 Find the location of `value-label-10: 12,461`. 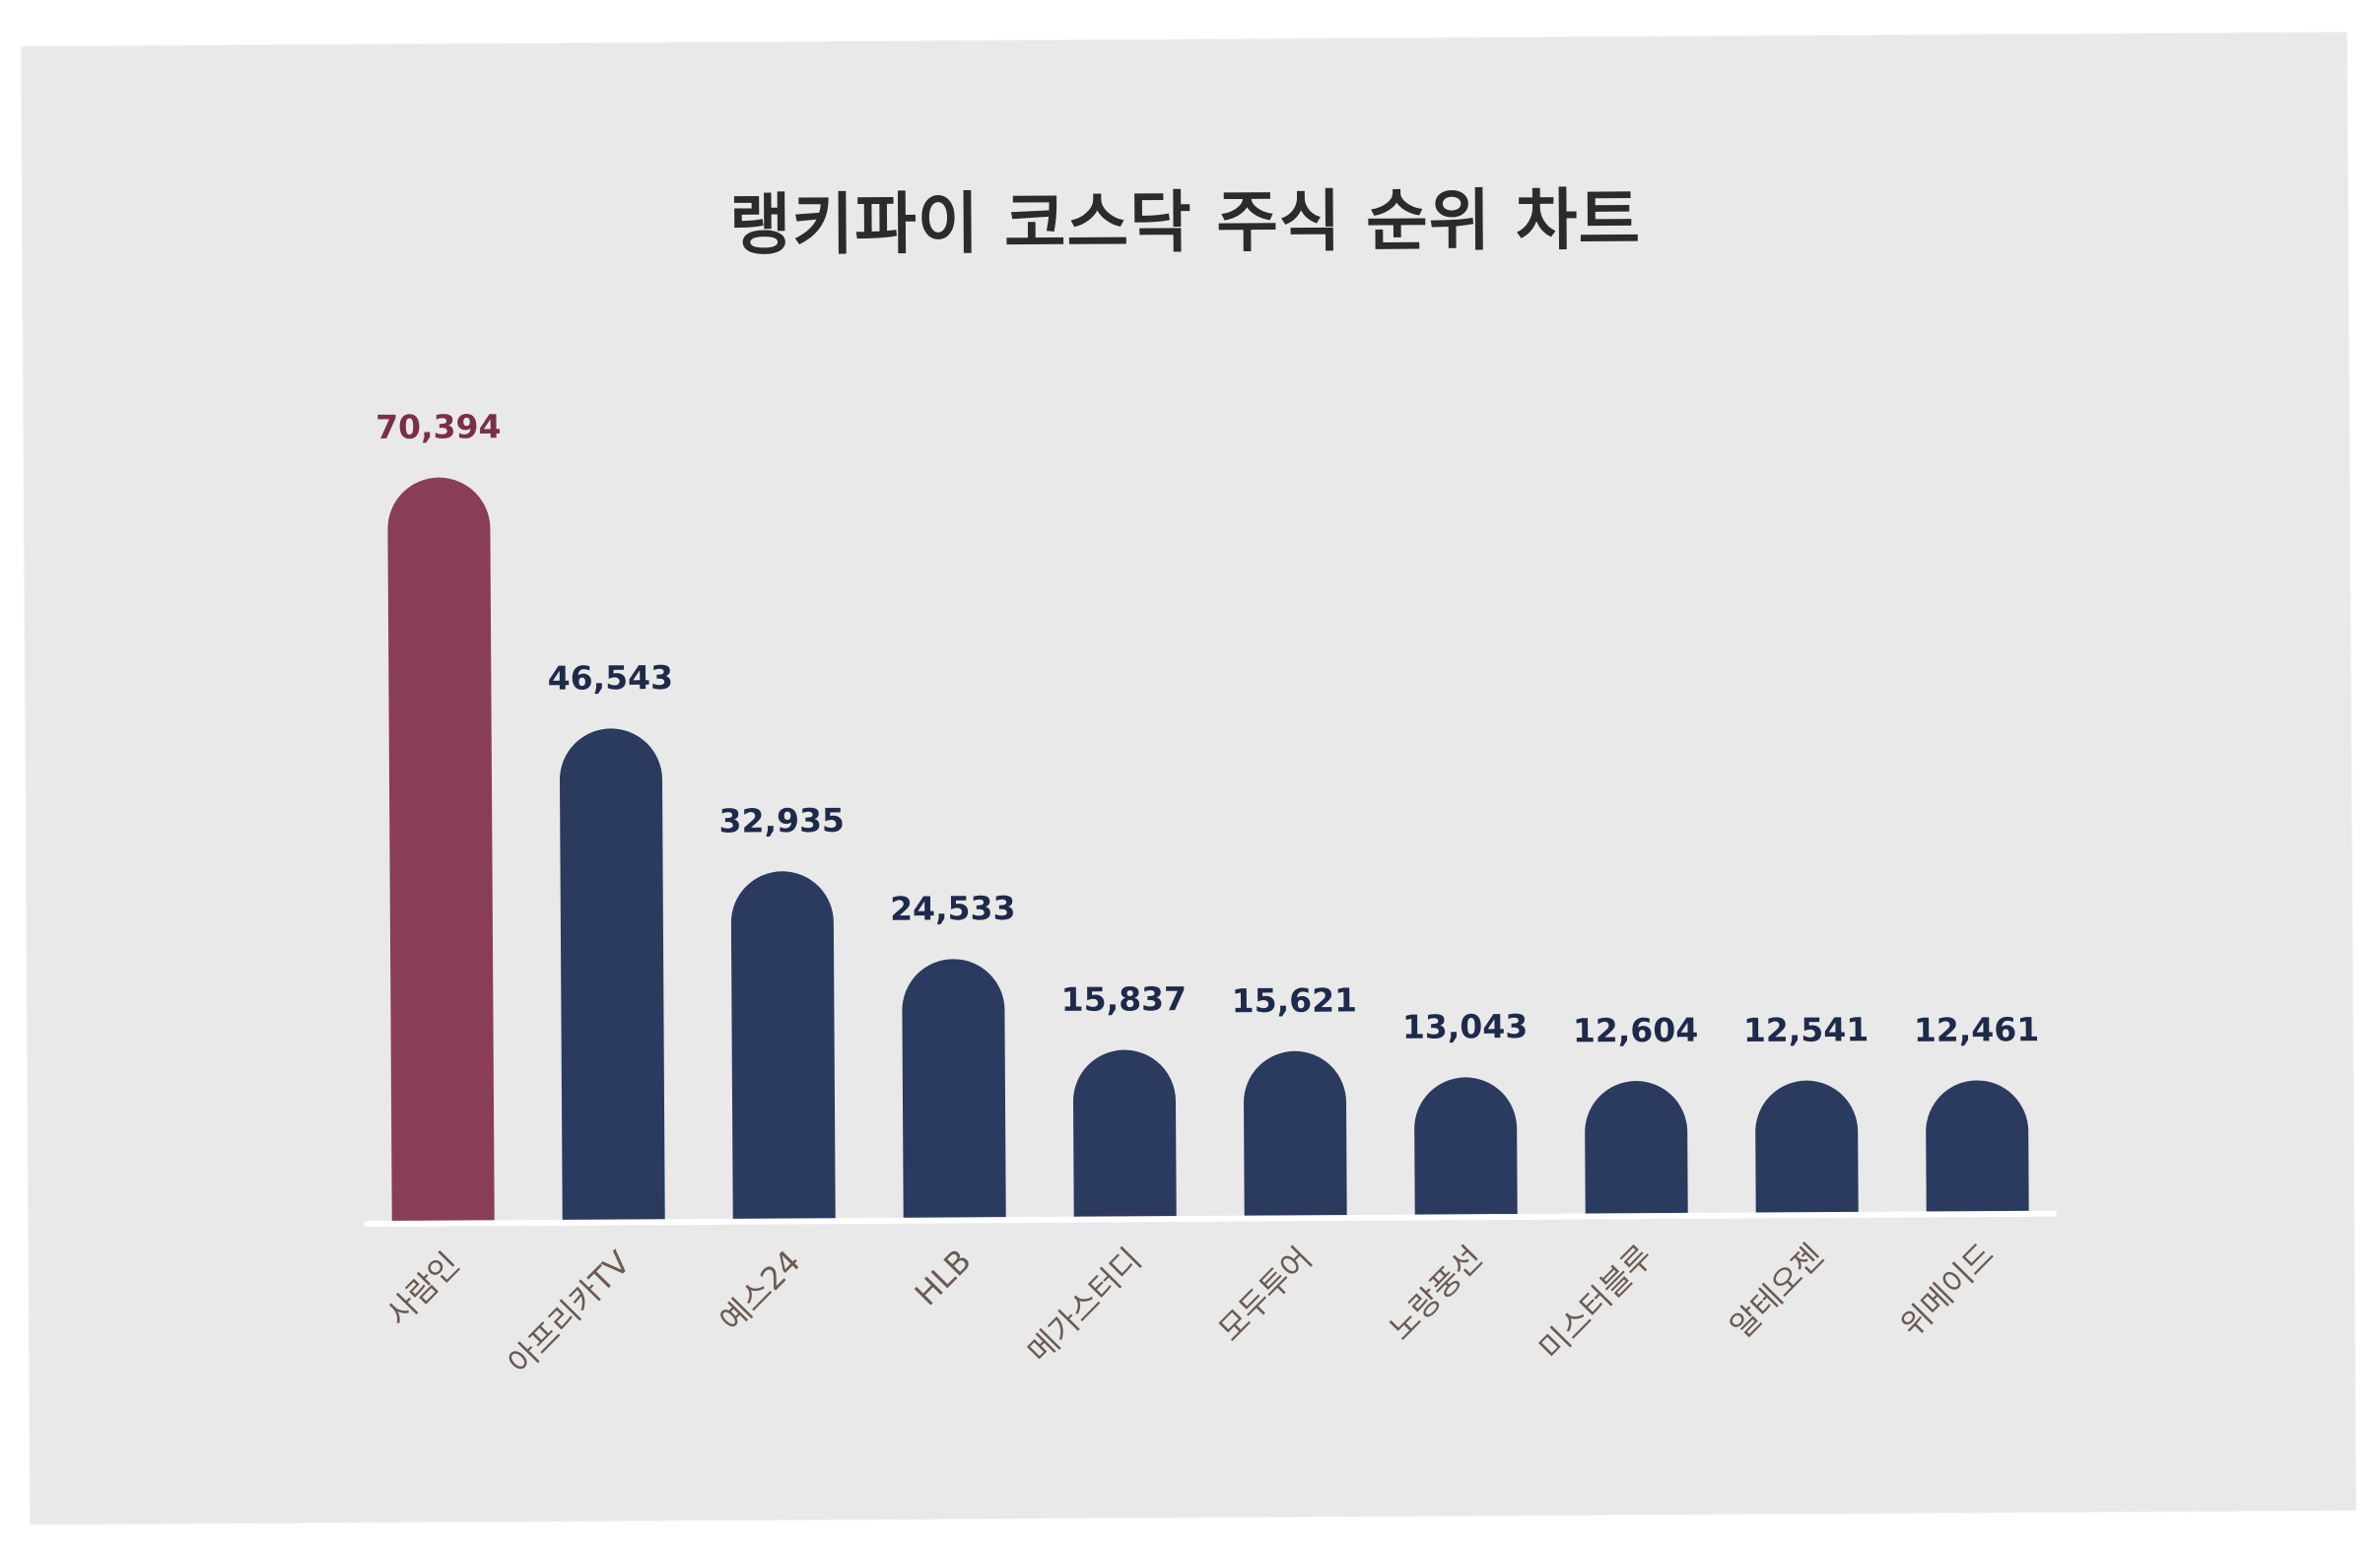

value-label-10: 12,461 is located at coordinates (1977, 1029).